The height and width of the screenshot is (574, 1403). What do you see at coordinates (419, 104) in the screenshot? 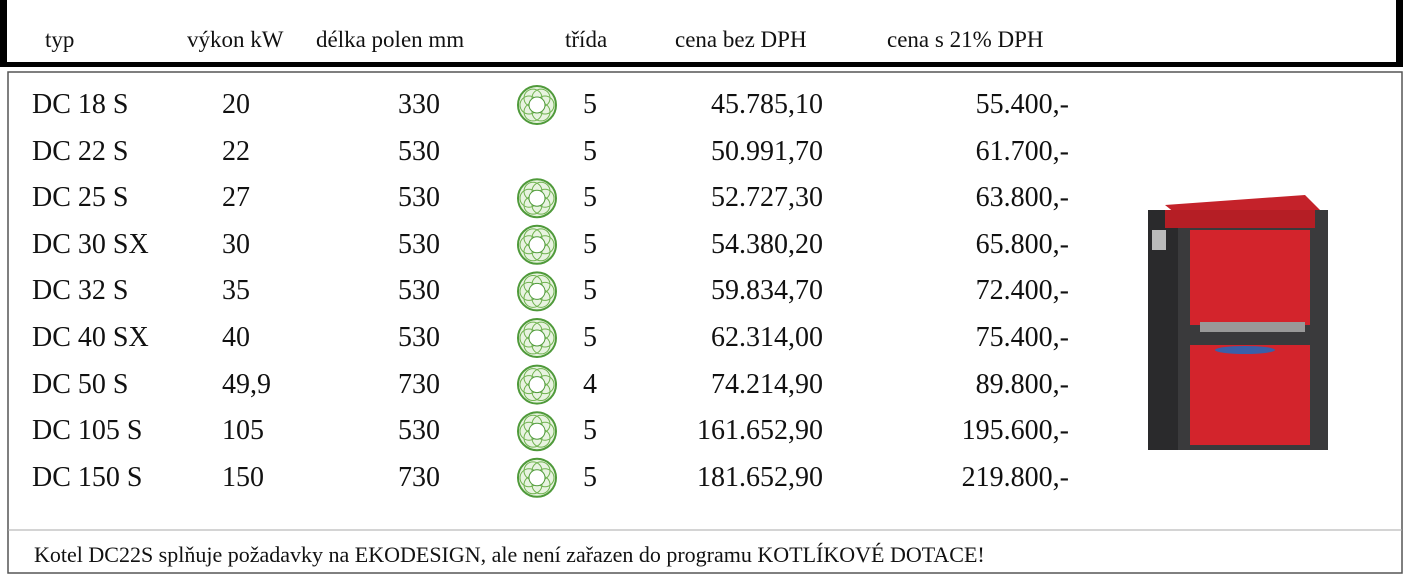
I see `table-cell: 330` at bounding box center [419, 104].